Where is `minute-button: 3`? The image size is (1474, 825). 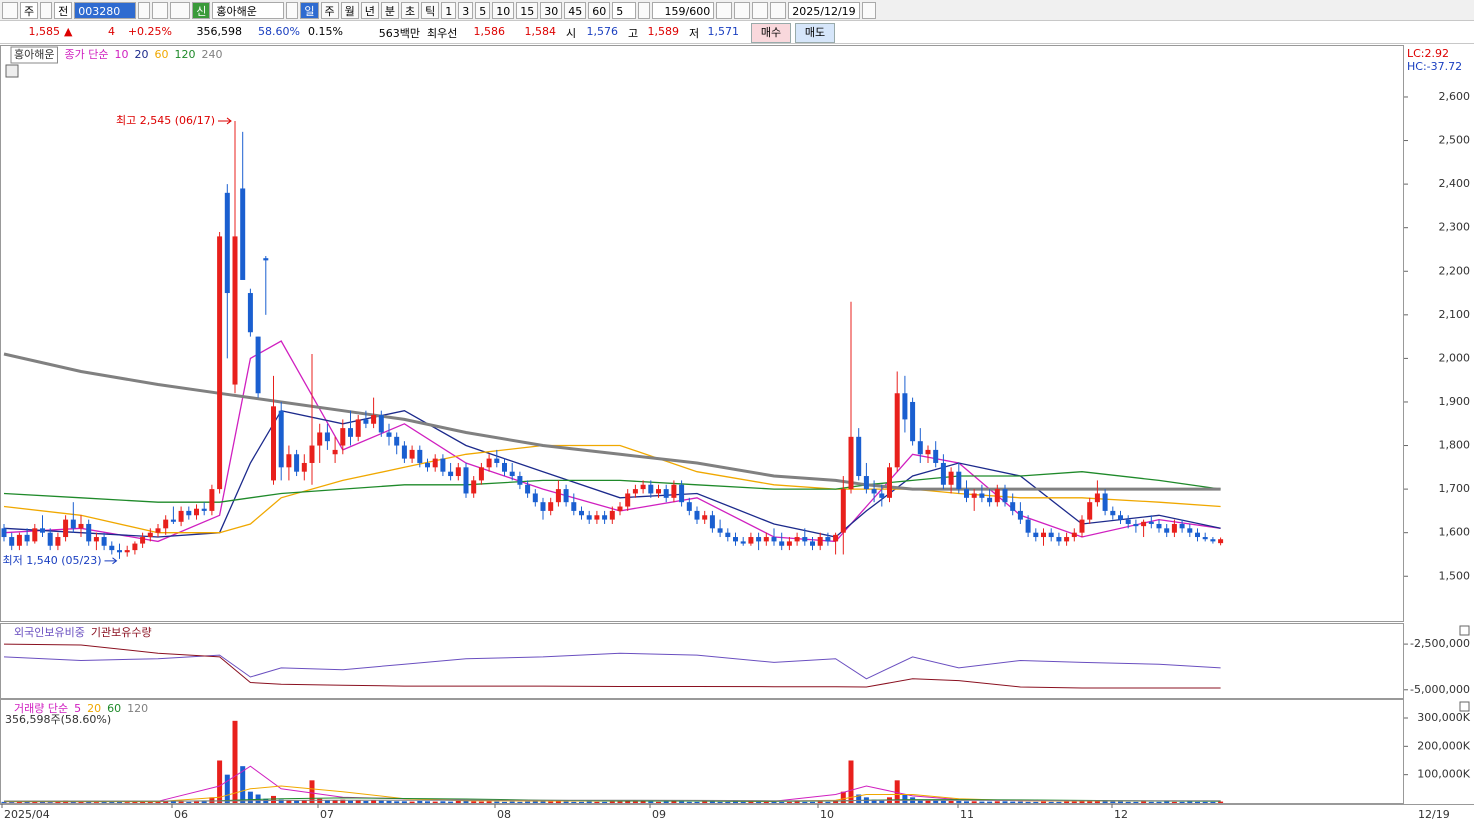
minute-button: 3 is located at coordinates (466, 10).